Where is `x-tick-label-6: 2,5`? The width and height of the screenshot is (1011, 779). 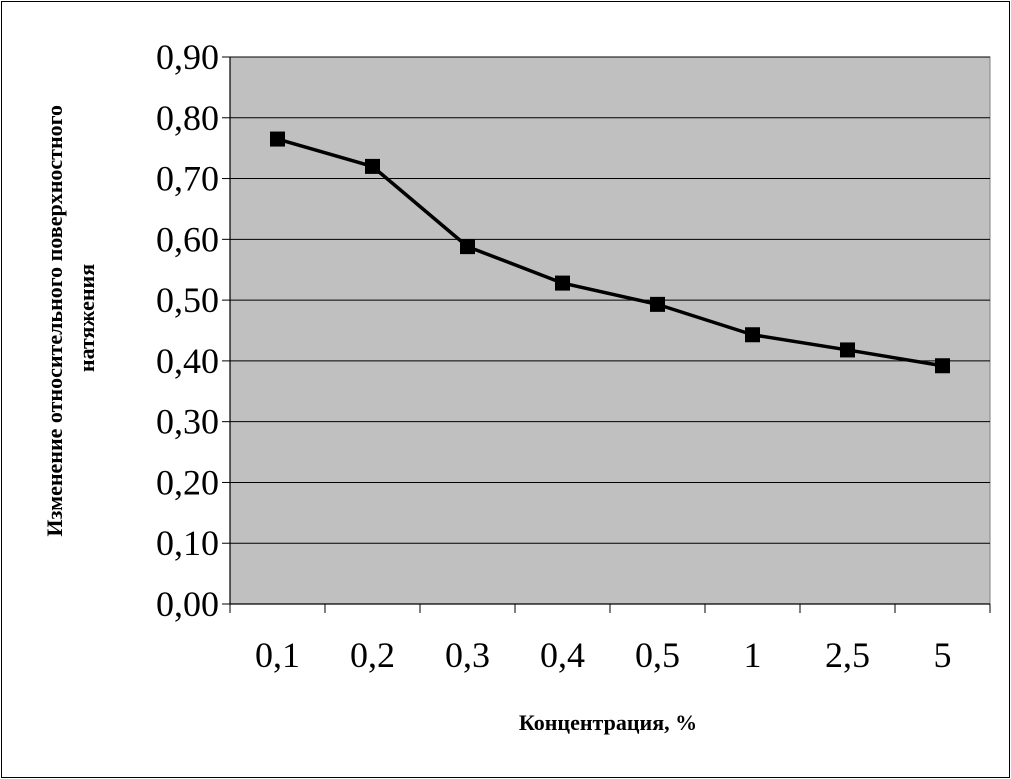
x-tick-label-6: 2,5 is located at coordinates (847, 655).